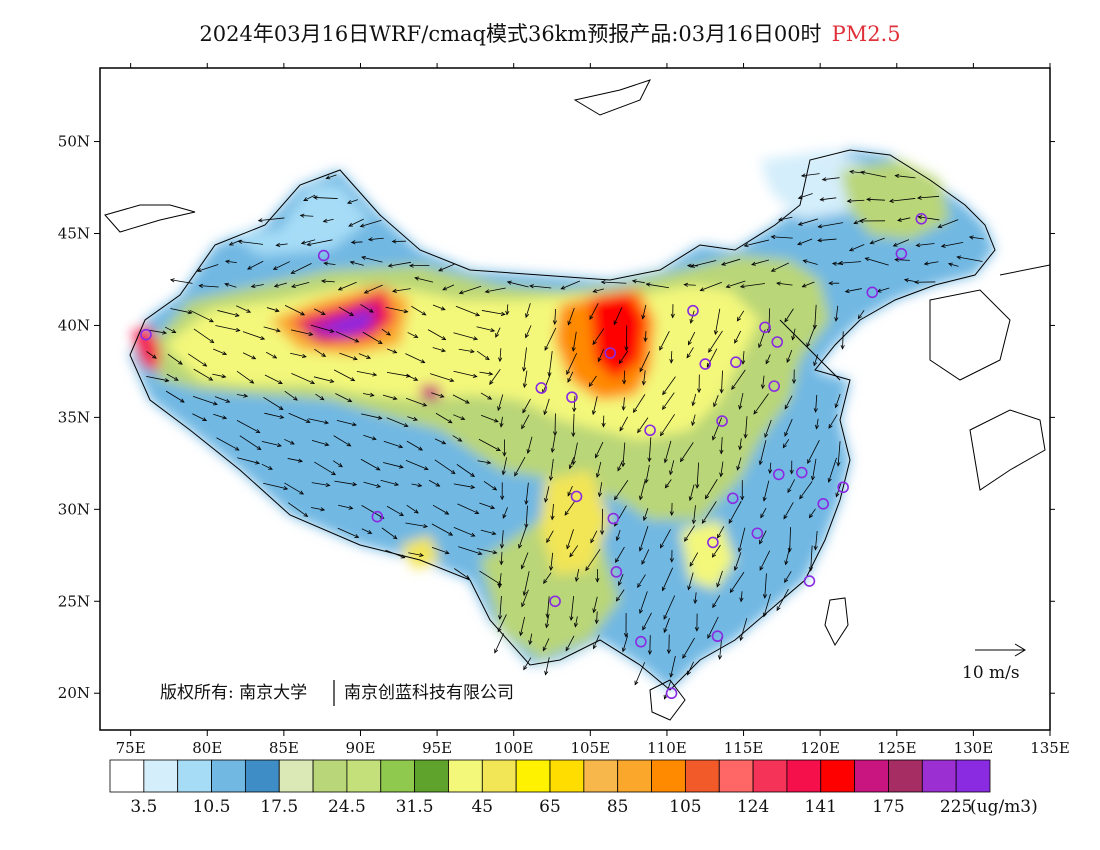 The width and height of the screenshot is (1100, 850). I want to click on y-tick-label: 45N, so click(74, 234).